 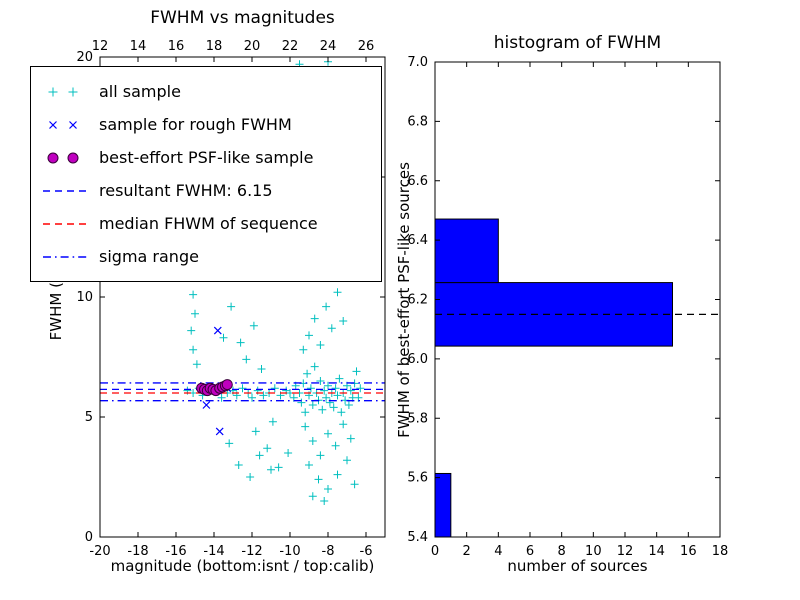 What do you see at coordinates (498, 551) in the screenshot?
I see `svg-text: 4` at bounding box center [498, 551].